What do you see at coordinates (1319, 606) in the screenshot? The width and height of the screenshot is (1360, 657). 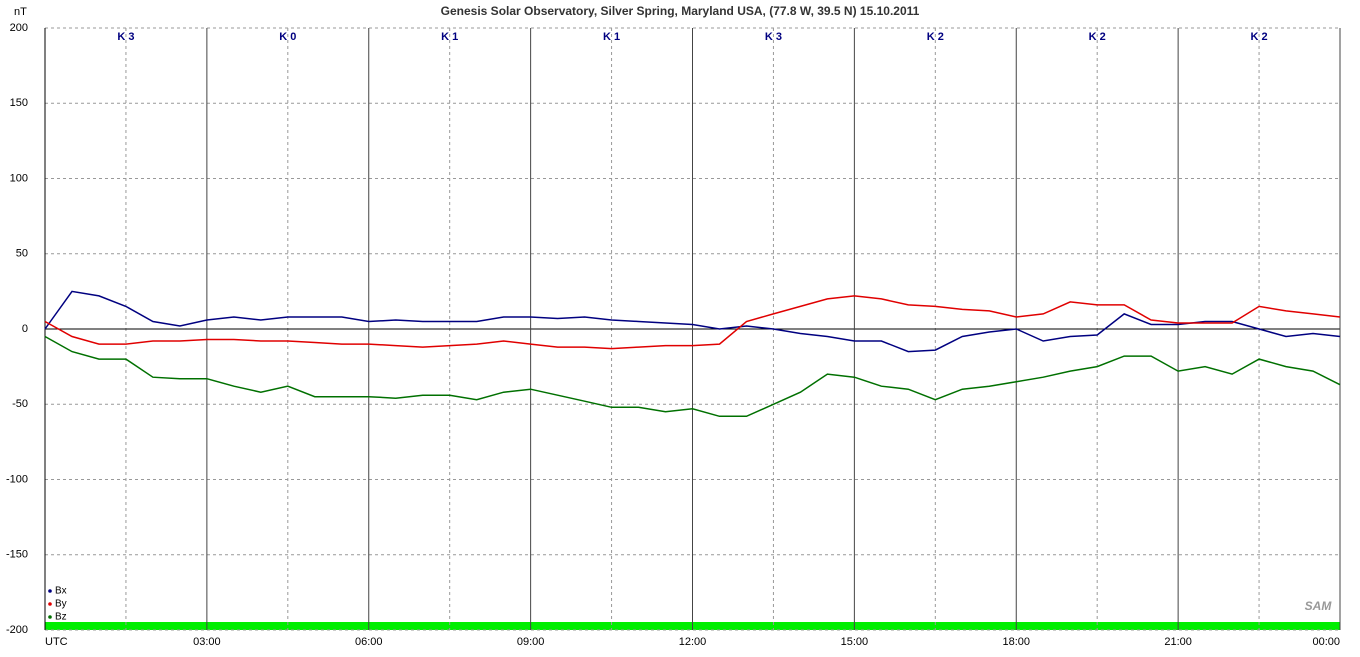 I see `logo: SAM` at bounding box center [1319, 606].